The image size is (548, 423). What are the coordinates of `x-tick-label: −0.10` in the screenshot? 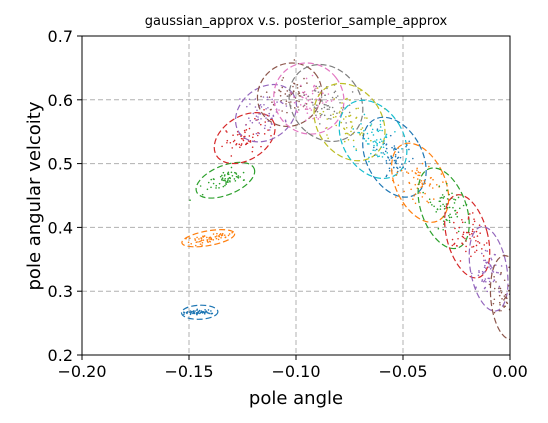 It's located at (295, 371).